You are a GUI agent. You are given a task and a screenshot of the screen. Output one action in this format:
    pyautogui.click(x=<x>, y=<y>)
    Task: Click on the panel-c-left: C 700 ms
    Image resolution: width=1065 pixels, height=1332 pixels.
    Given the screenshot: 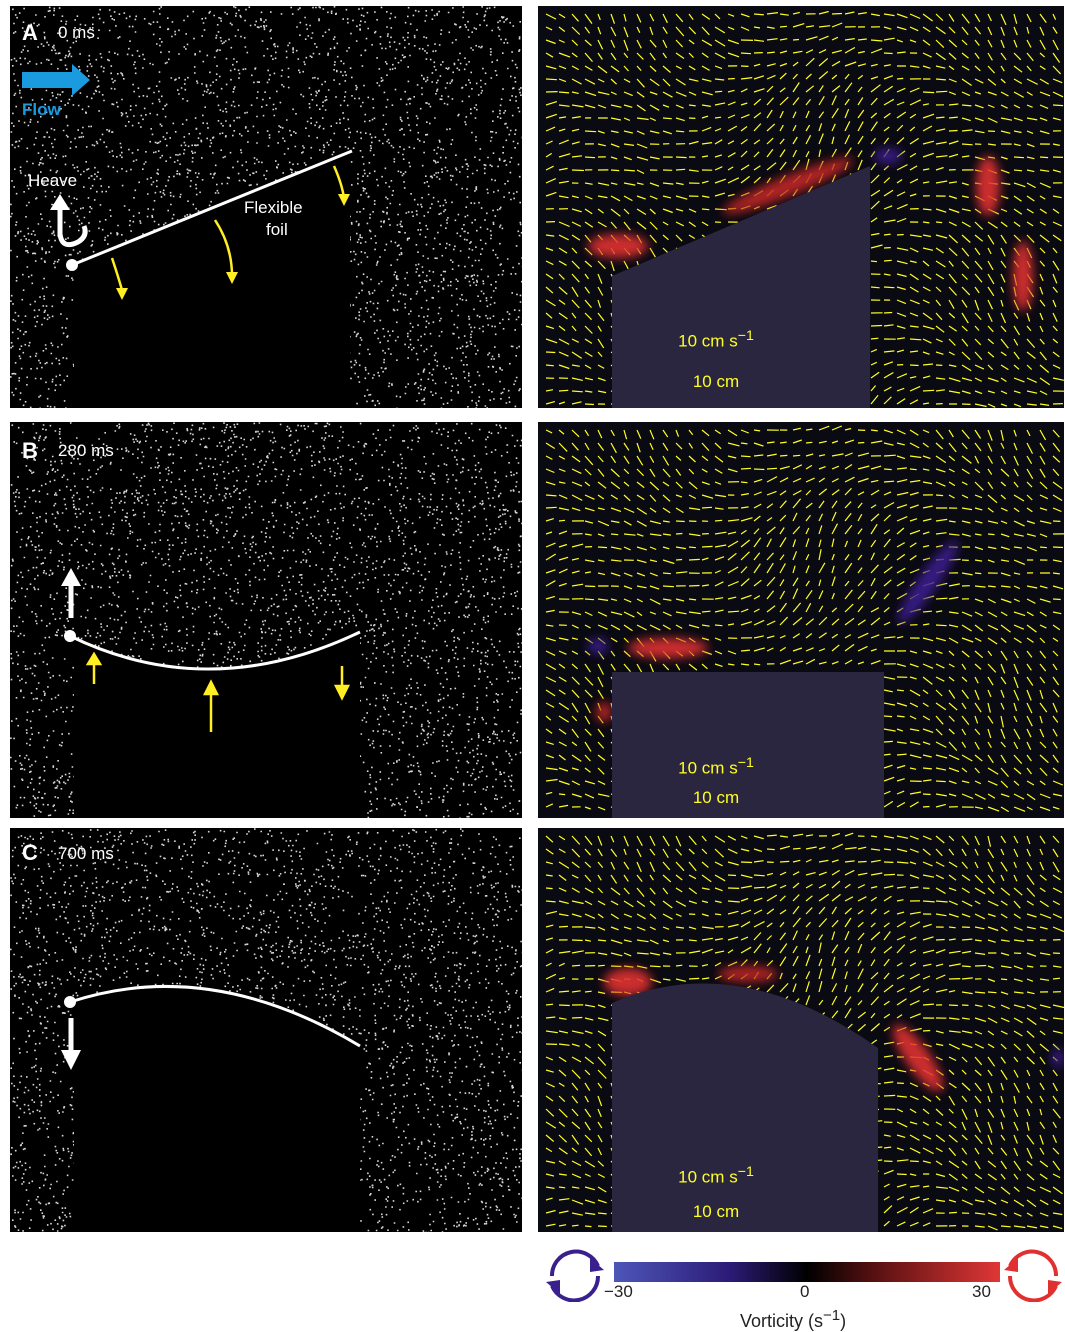 What is the action you would take?
    pyautogui.click(x=266, y=1030)
    